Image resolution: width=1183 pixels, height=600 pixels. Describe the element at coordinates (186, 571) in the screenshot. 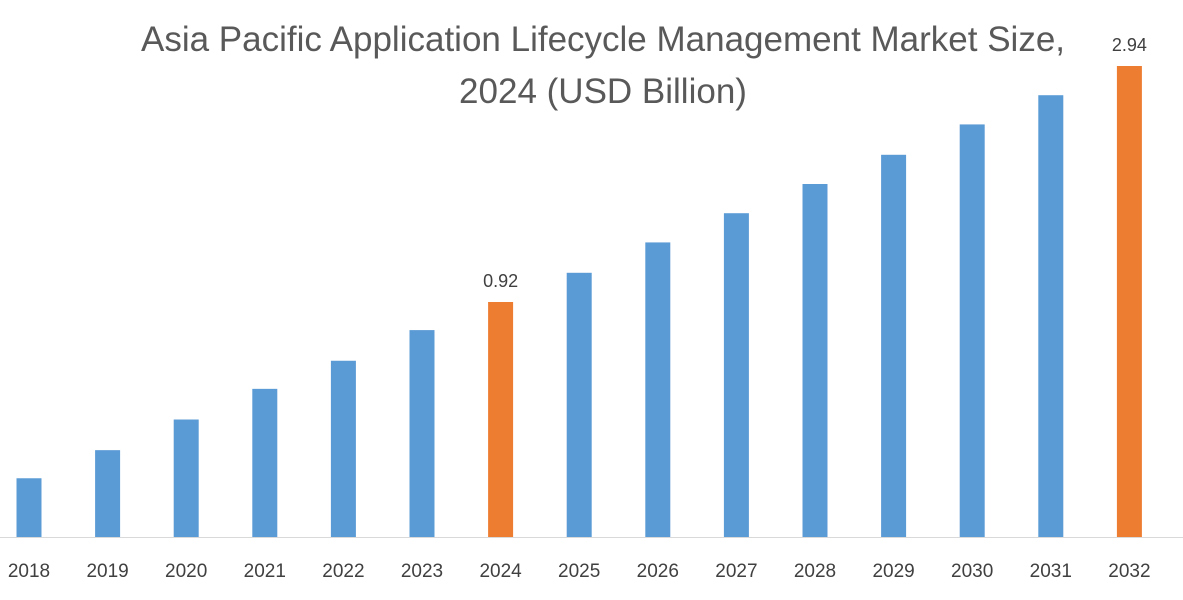

I see `x-tick-label: 2020` at that location.